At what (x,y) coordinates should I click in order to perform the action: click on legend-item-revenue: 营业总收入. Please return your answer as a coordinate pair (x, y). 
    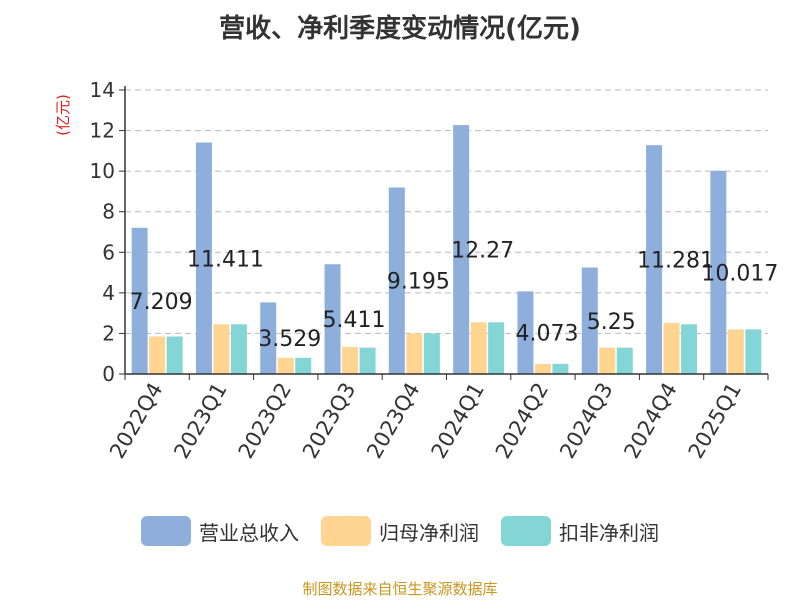
    Looking at the image, I should click on (220, 531).